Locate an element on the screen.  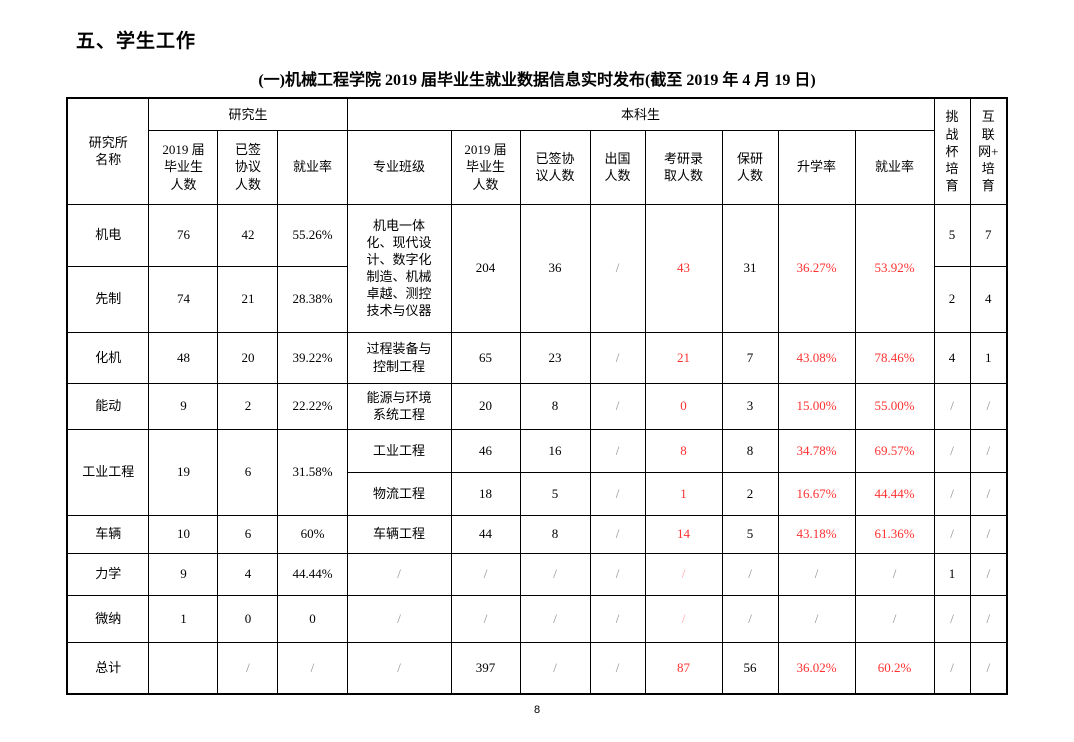
table-cell: 39.22% is located at coordinates (312, 357).